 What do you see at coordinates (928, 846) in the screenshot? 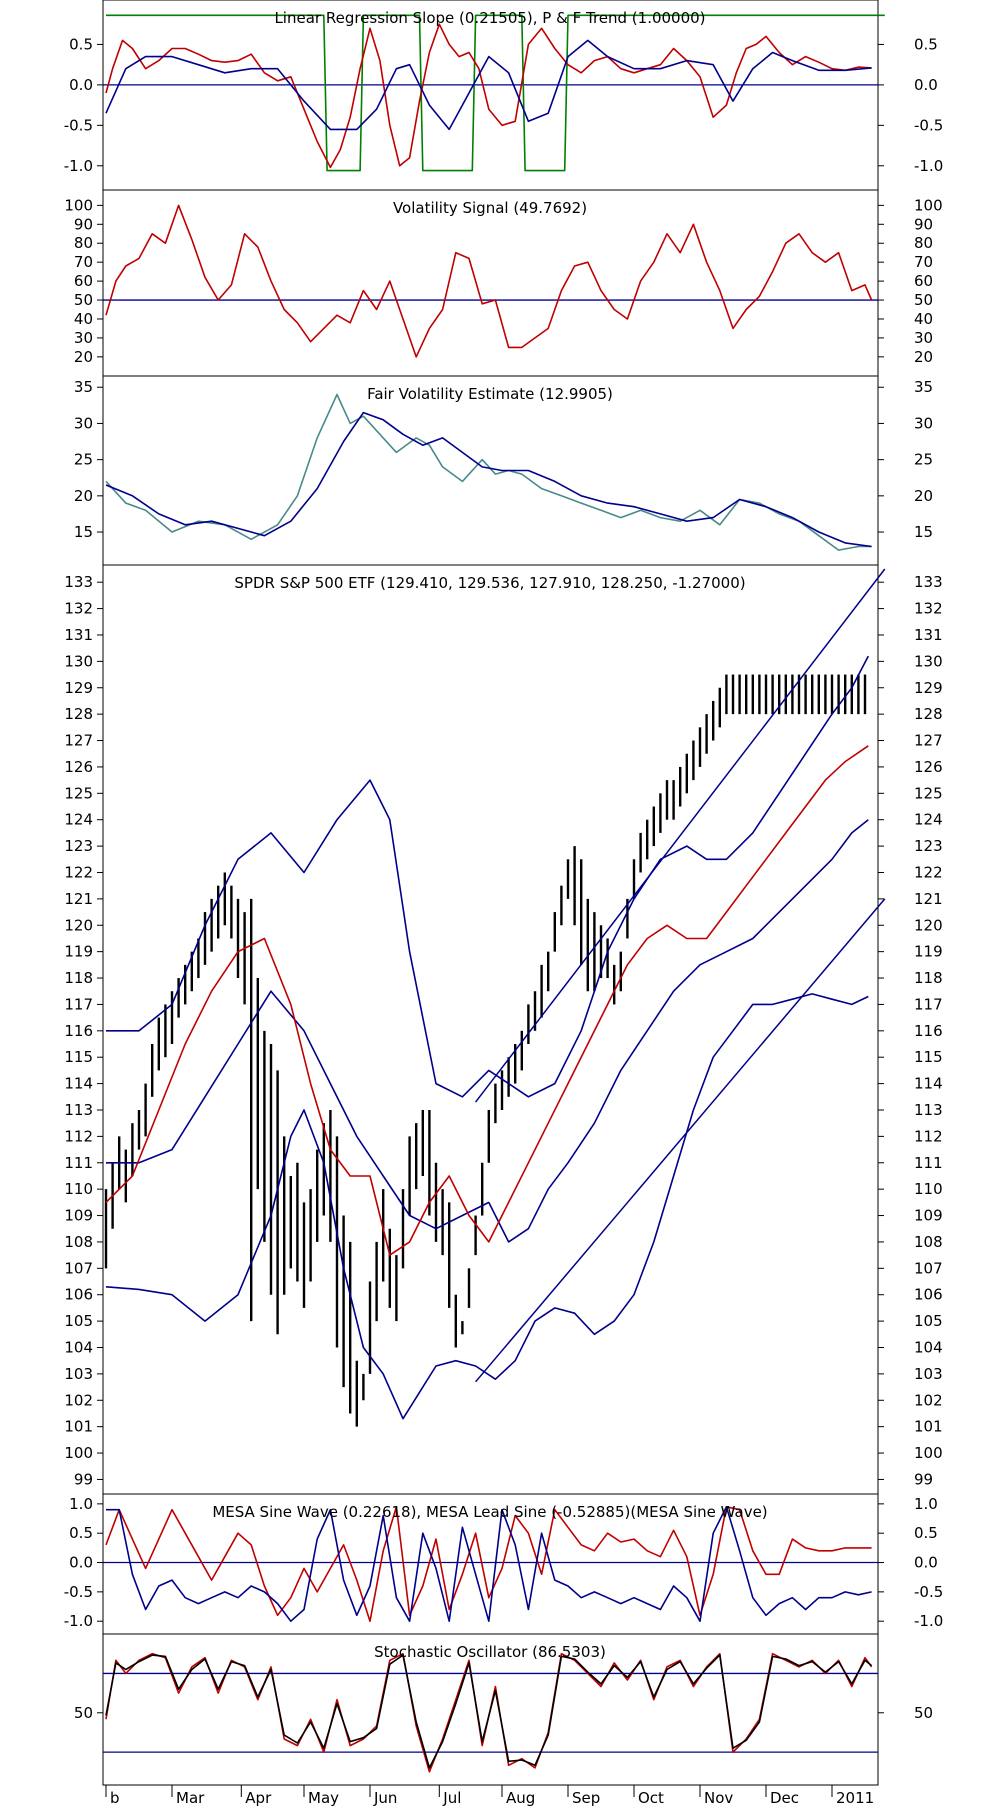
I see `y-tick-label-right: 123` at bounding box center [928, 846].